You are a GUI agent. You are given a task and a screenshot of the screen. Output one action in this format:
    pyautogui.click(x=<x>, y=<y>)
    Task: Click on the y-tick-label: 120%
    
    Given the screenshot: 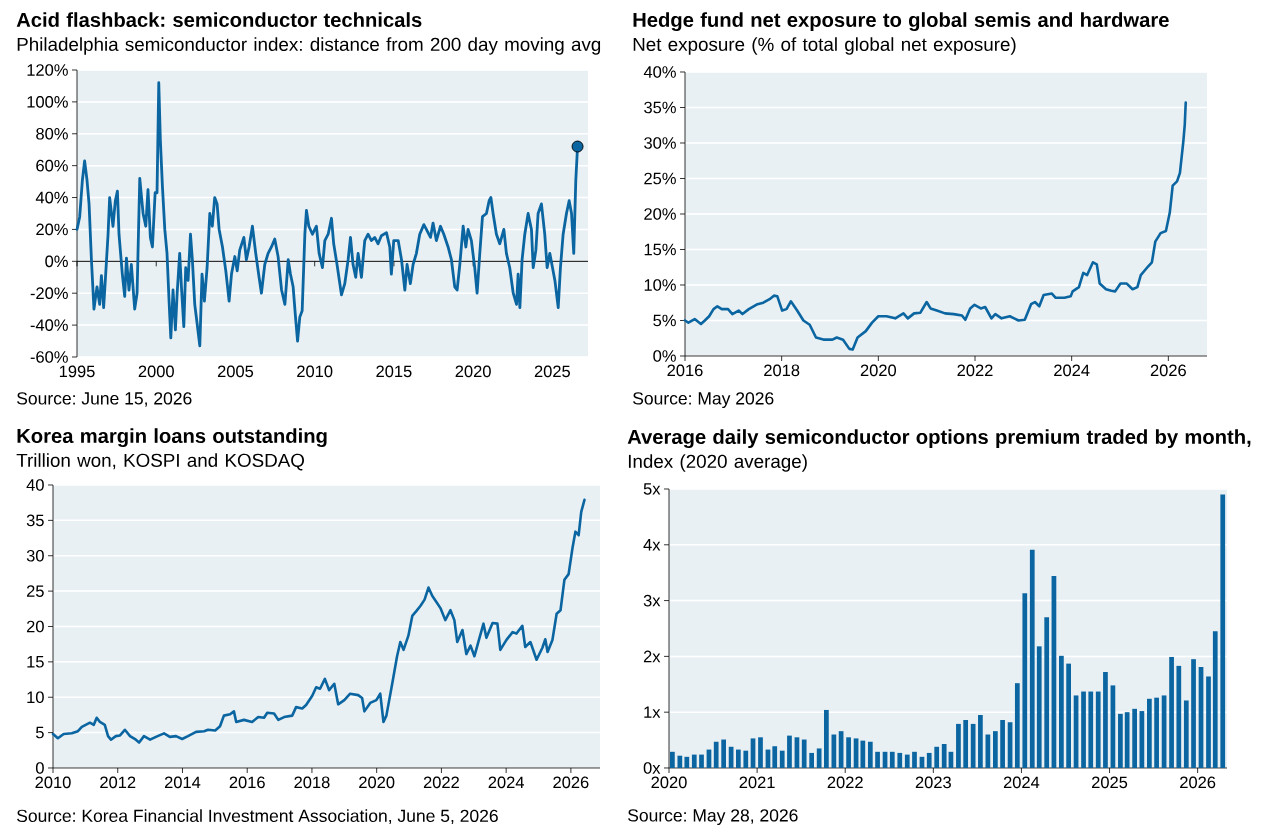 What is the action you would take?
    pyautogui.click(x=47, y=70)
    